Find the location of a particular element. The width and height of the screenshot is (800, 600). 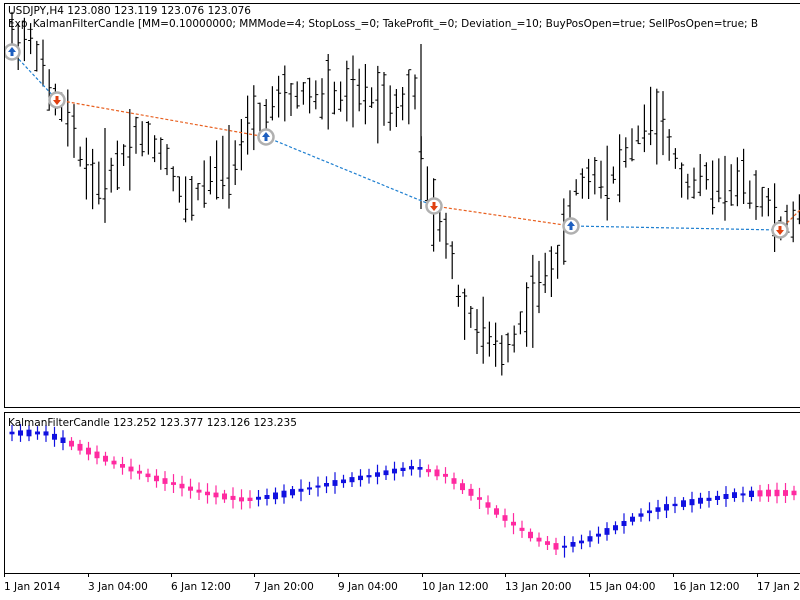

time-tick-label: 6 Jan 12:00 is located at coordinates (201, 587).